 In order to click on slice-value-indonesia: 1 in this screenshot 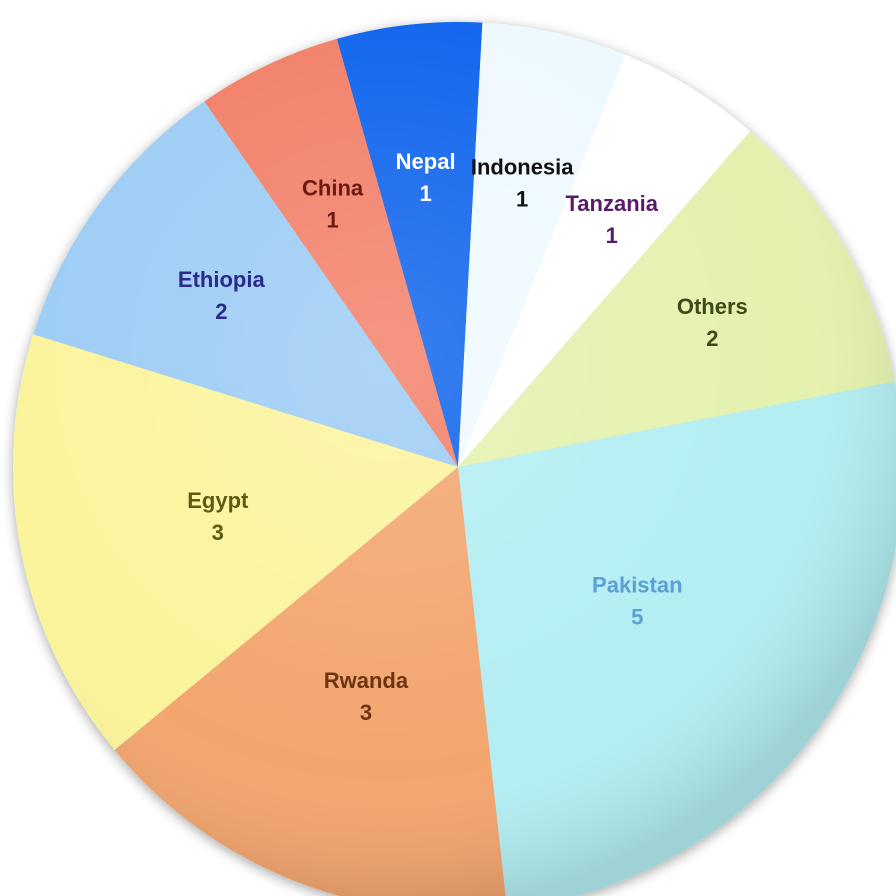, I will do `click(522, 198)`.